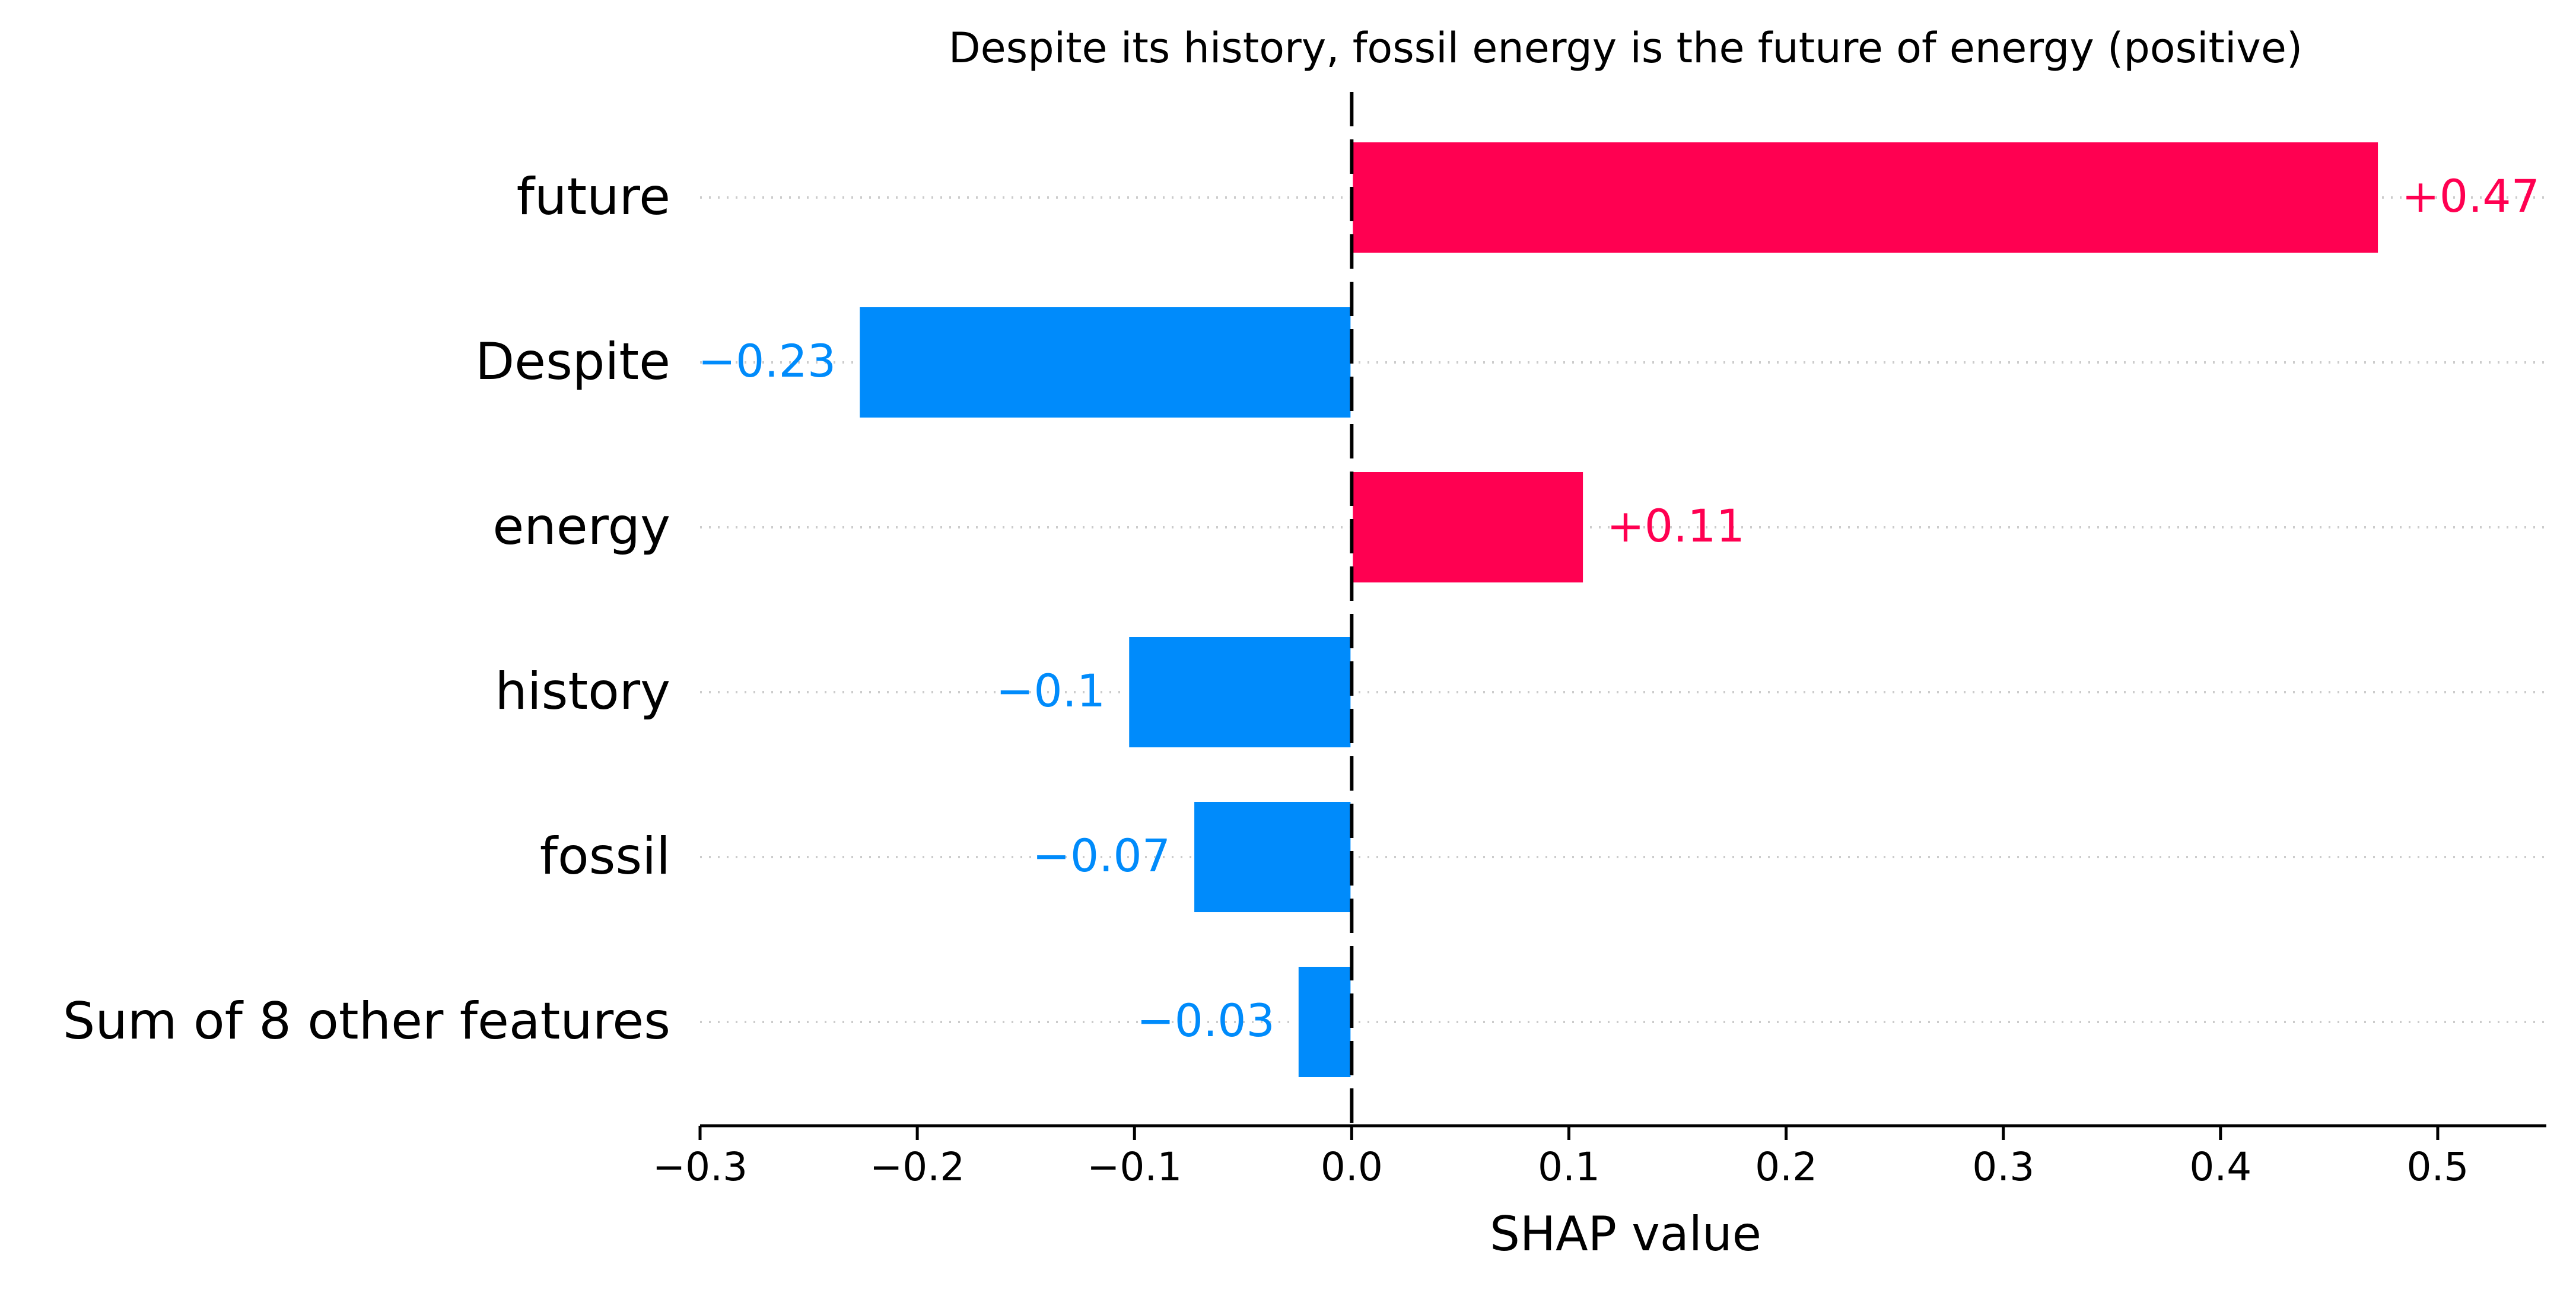  What do you see at coordinates (582, 691) in the screenshot?
I see `category-label: history` at bounding box center [582, 691].